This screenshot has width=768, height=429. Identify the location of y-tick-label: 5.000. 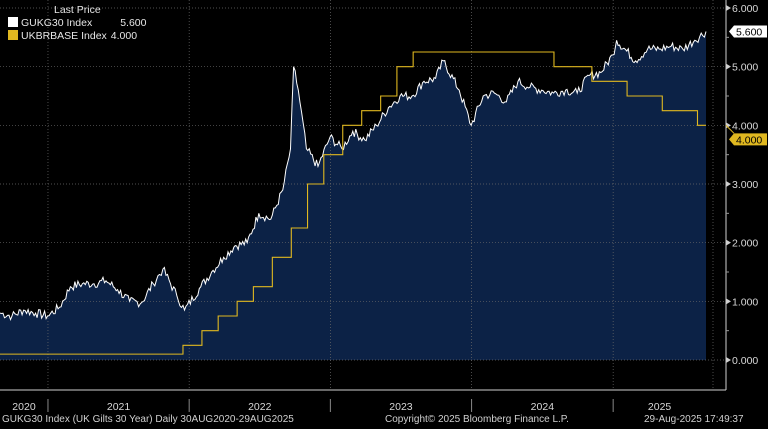
(745, 68).